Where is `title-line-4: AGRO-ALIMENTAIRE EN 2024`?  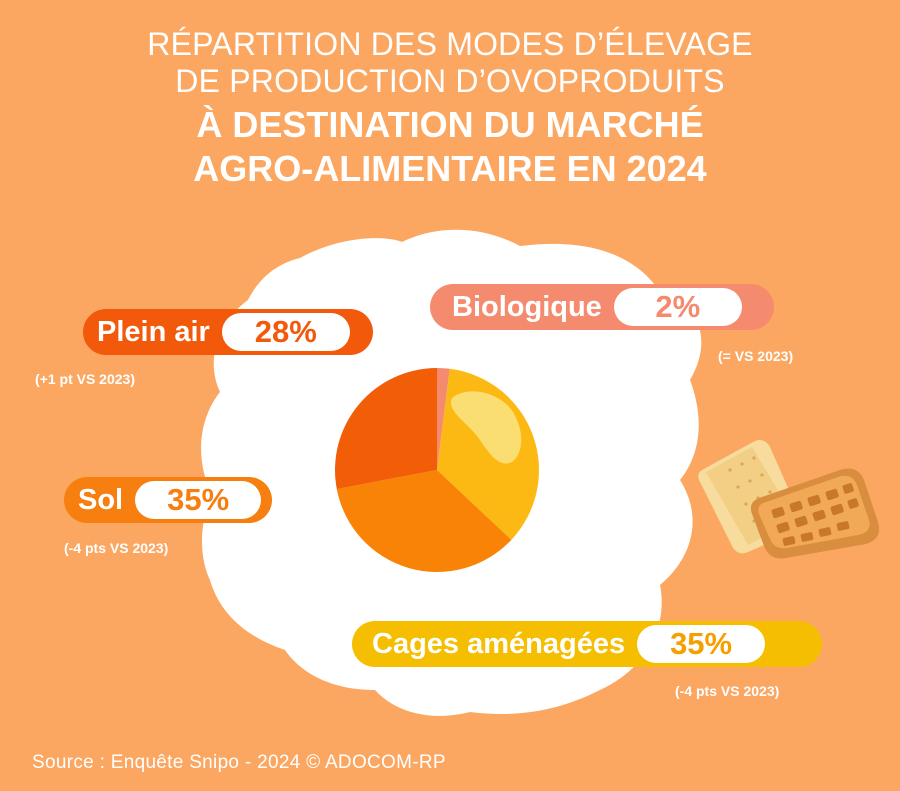
title-line-4: AGRO-ALIMENTAIRE EN 2024 is located at coordinates (450, 168).